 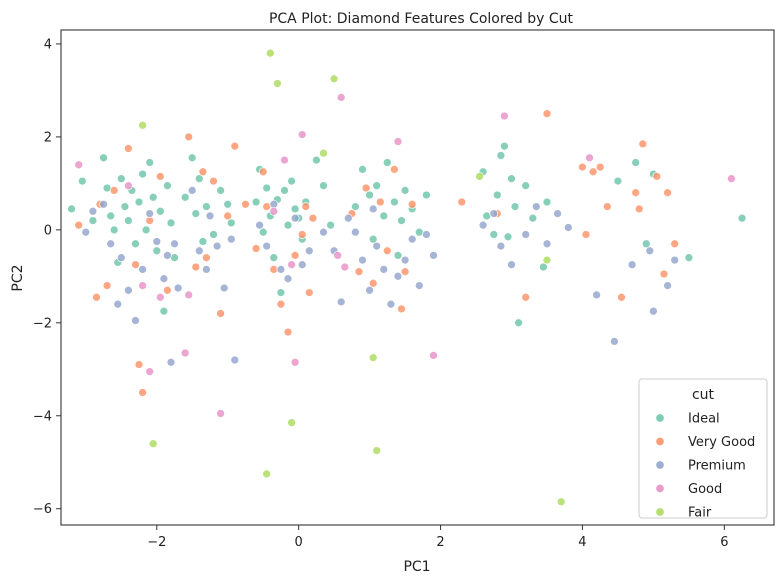 What do you see at coordinates (660, 441) in the screenshot?
I see `legend-marker-very-good` at bounding box center [660, 441].